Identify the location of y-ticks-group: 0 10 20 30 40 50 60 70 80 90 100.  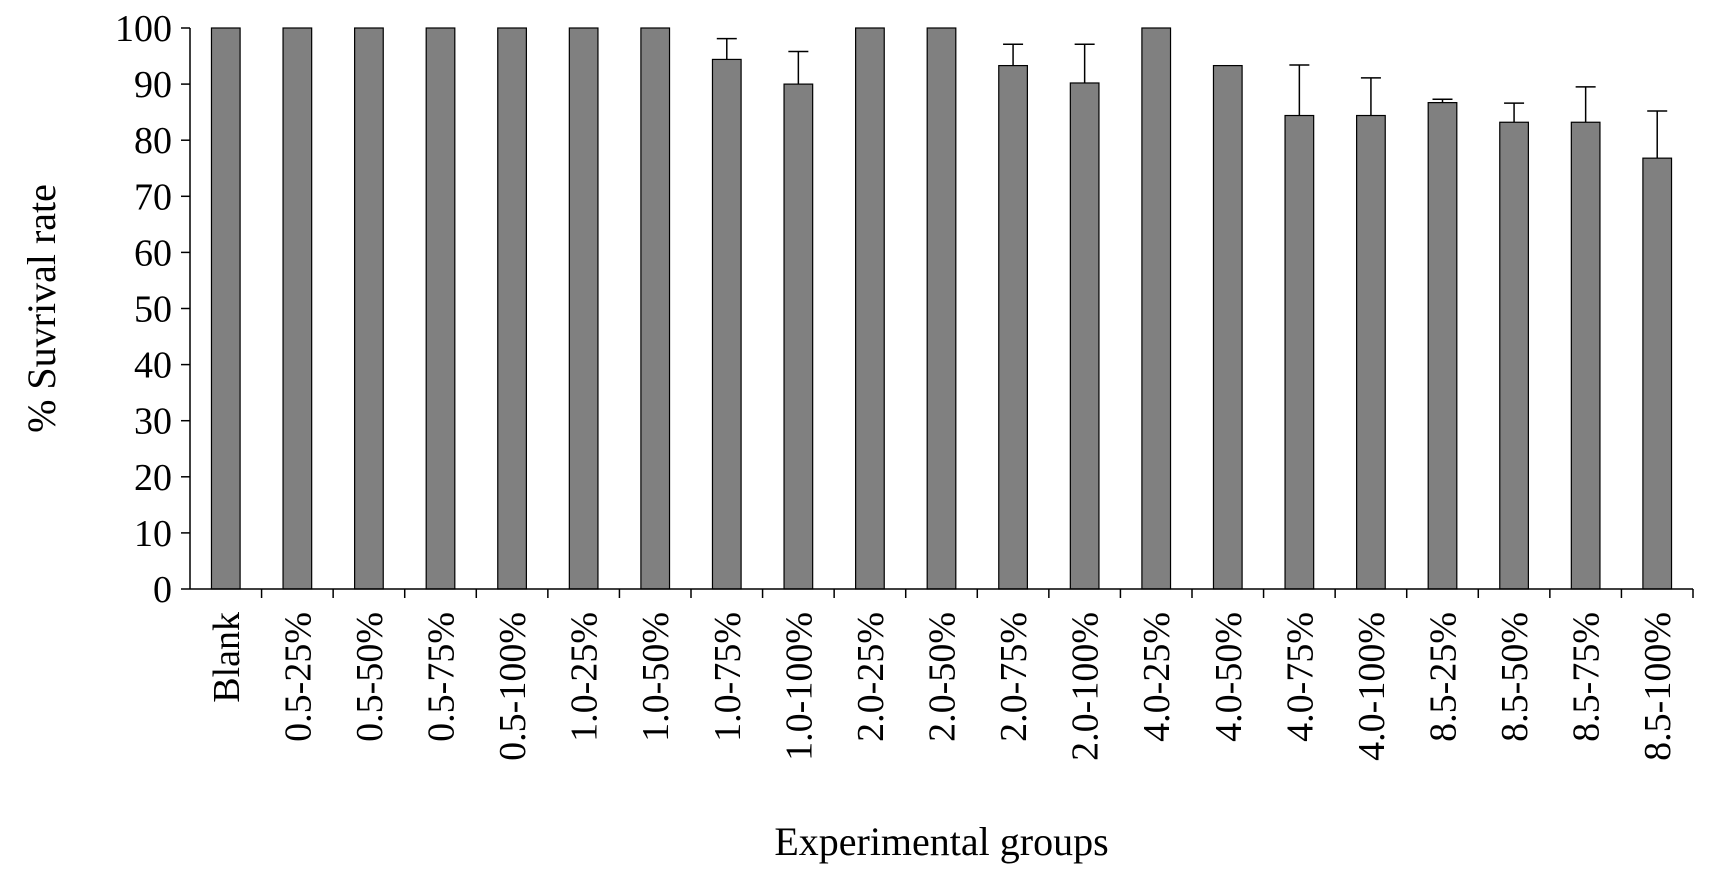
(152, 309).